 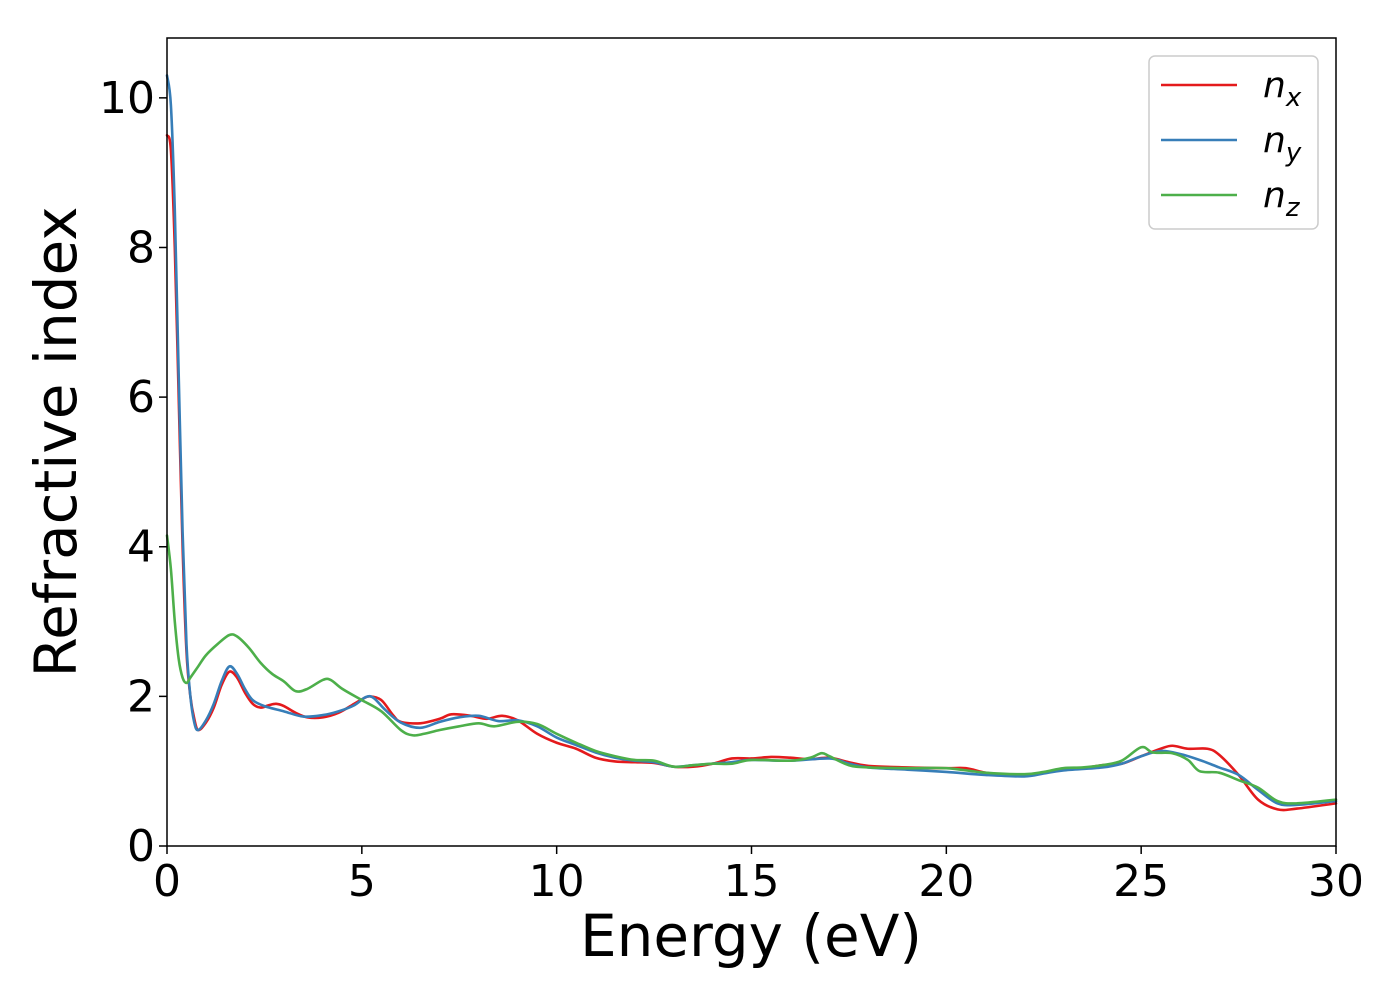 I want to click on y-tick-label: 0, so click(x=141, y=846).